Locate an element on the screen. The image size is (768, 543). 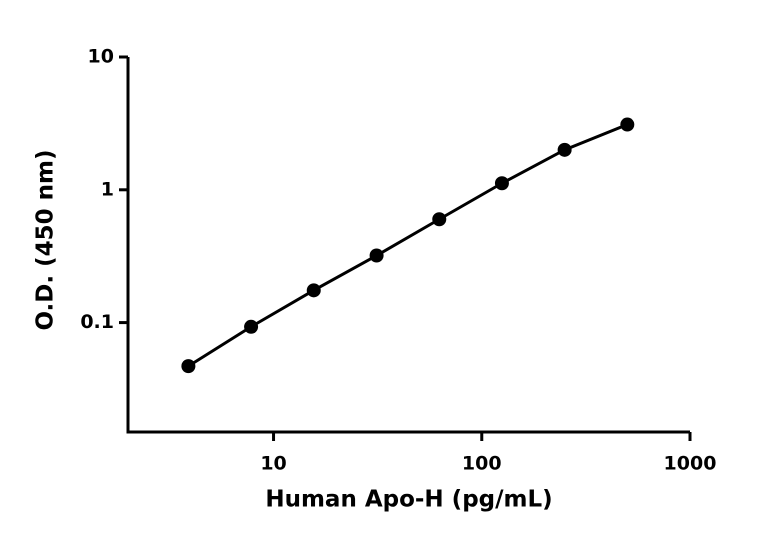
y-tick-label: 10 is located at coordinates (101, 57).